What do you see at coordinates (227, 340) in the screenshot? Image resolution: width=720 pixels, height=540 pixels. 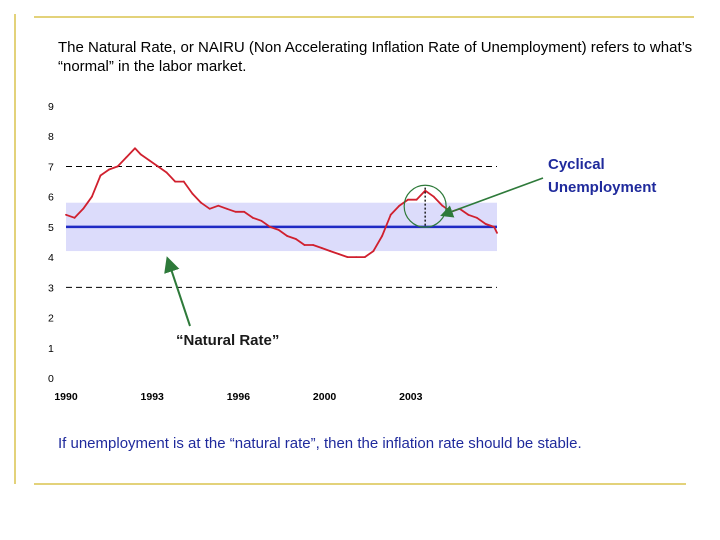 I see `natural-rate-label: “Natural Rate”` at bounding box center [227, 340].